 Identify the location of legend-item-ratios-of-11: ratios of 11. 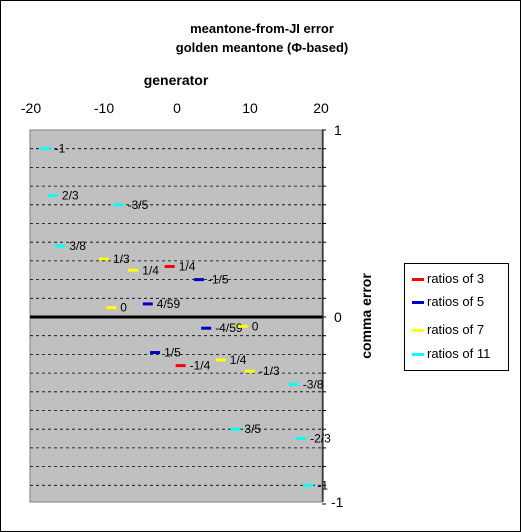
(456, 354).